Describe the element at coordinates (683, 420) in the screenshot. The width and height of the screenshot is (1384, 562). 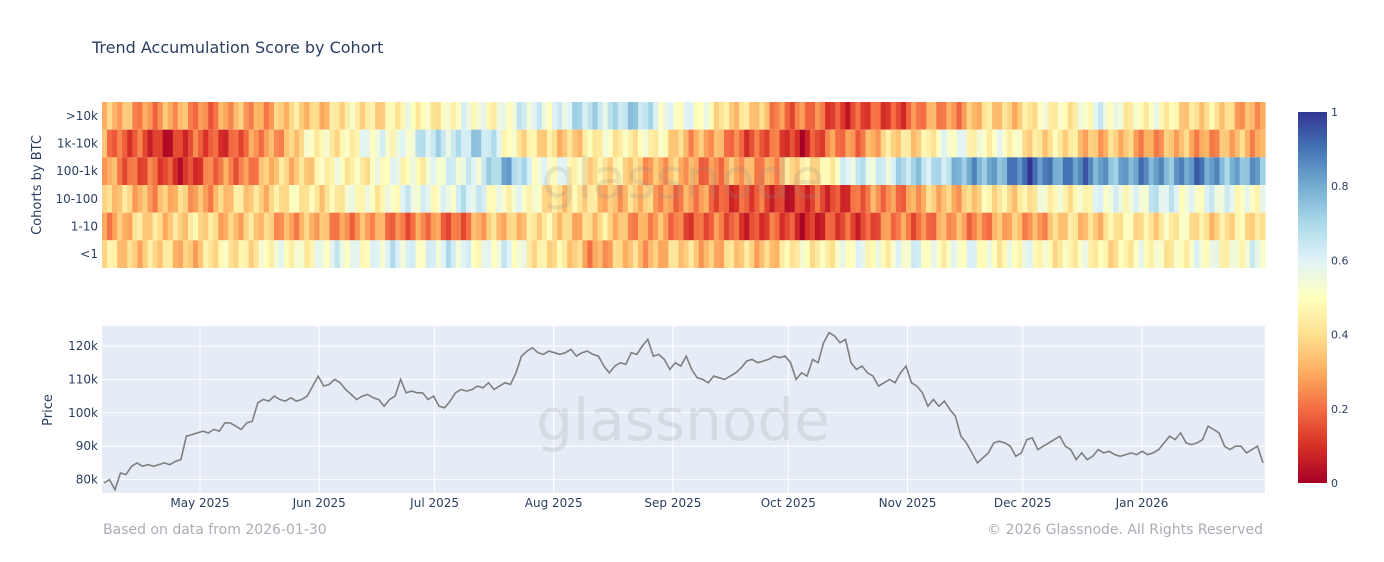
I see `price-watermark: glassnode` at that location.